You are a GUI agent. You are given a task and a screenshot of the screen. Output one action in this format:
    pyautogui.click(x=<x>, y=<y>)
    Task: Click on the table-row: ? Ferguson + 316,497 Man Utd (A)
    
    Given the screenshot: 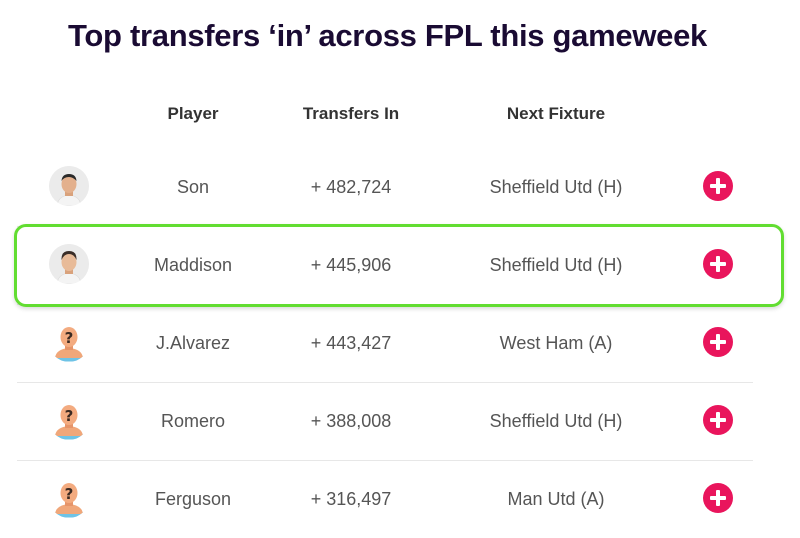 What is the action you would take?
    pyautogui.click(x=385, y=499)
    